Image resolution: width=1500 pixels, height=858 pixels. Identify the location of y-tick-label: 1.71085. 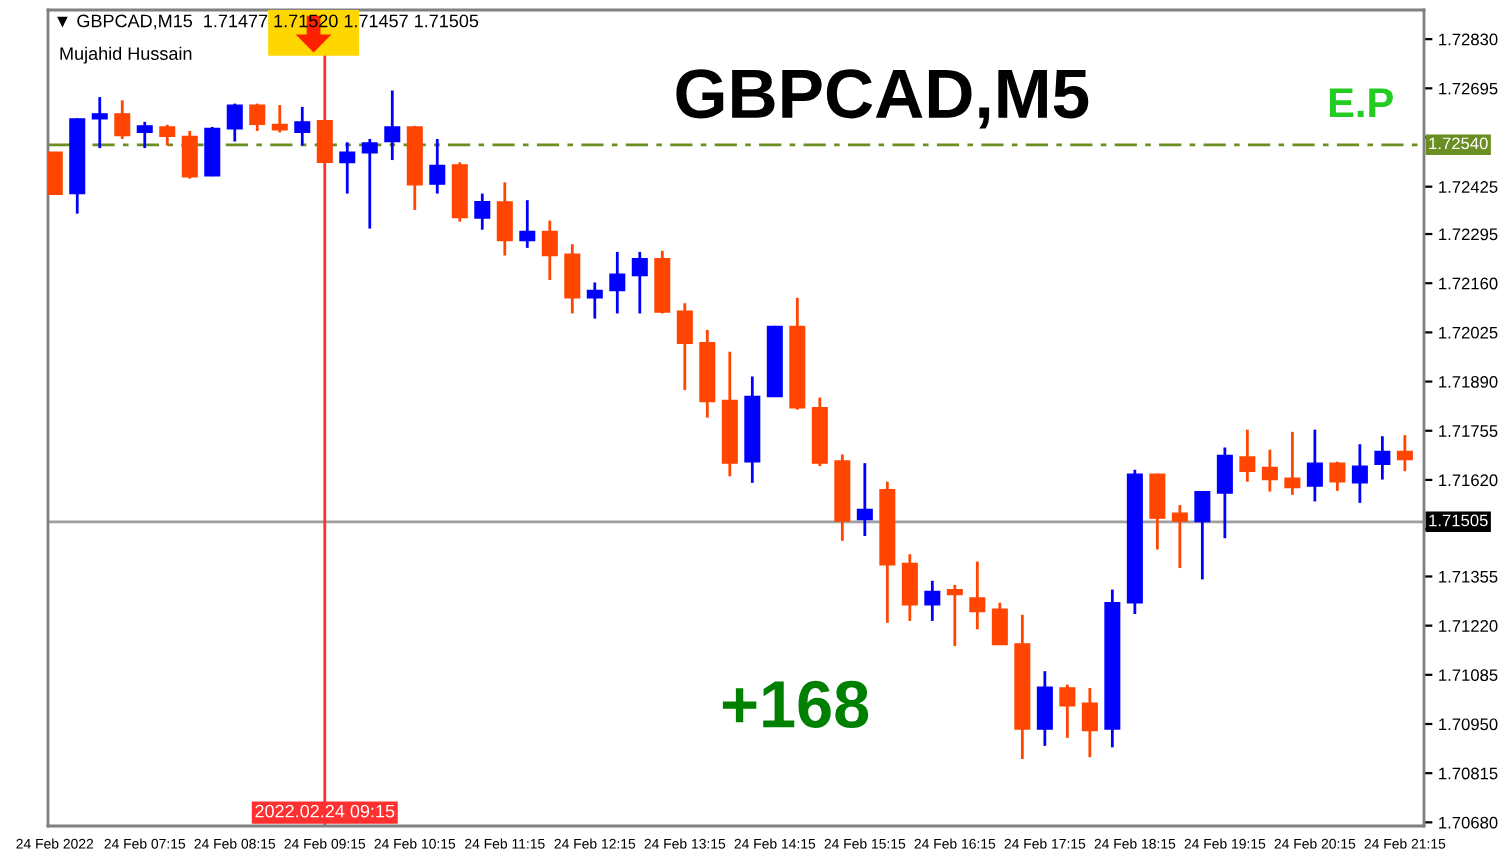
(1468, 675).